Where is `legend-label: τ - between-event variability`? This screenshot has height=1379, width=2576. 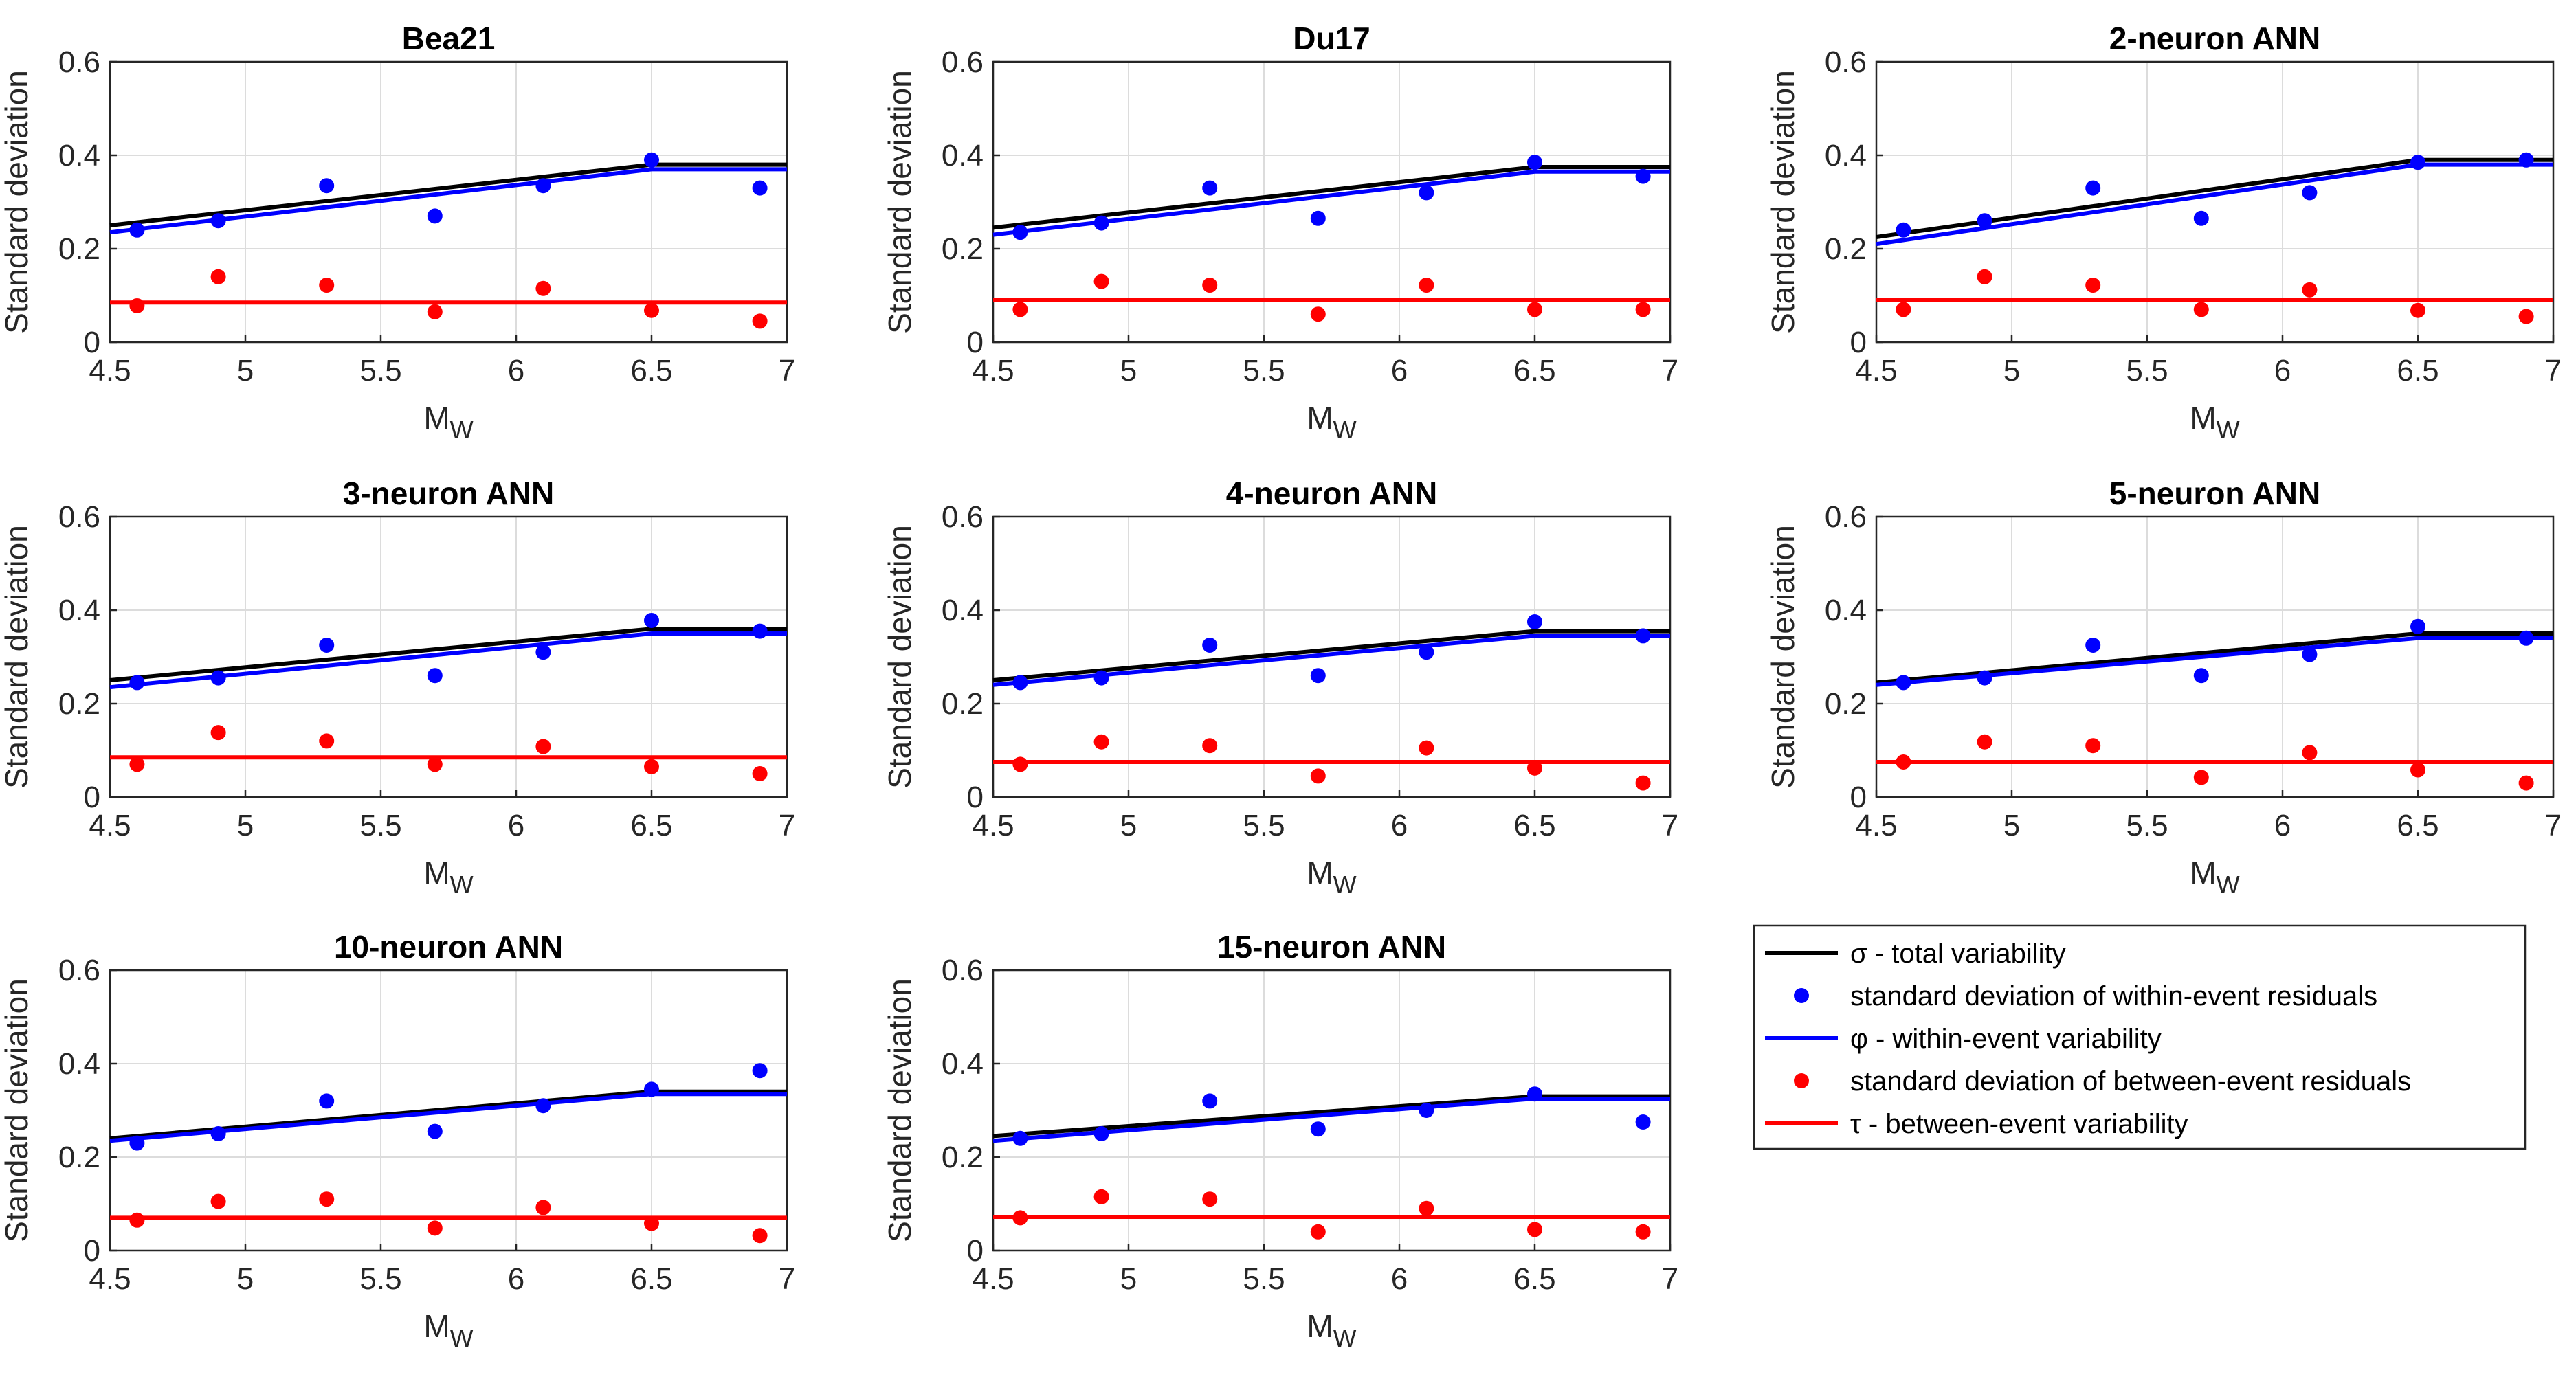
legend-label: τ - between-event variability is located at coordinates (2019, 1124).